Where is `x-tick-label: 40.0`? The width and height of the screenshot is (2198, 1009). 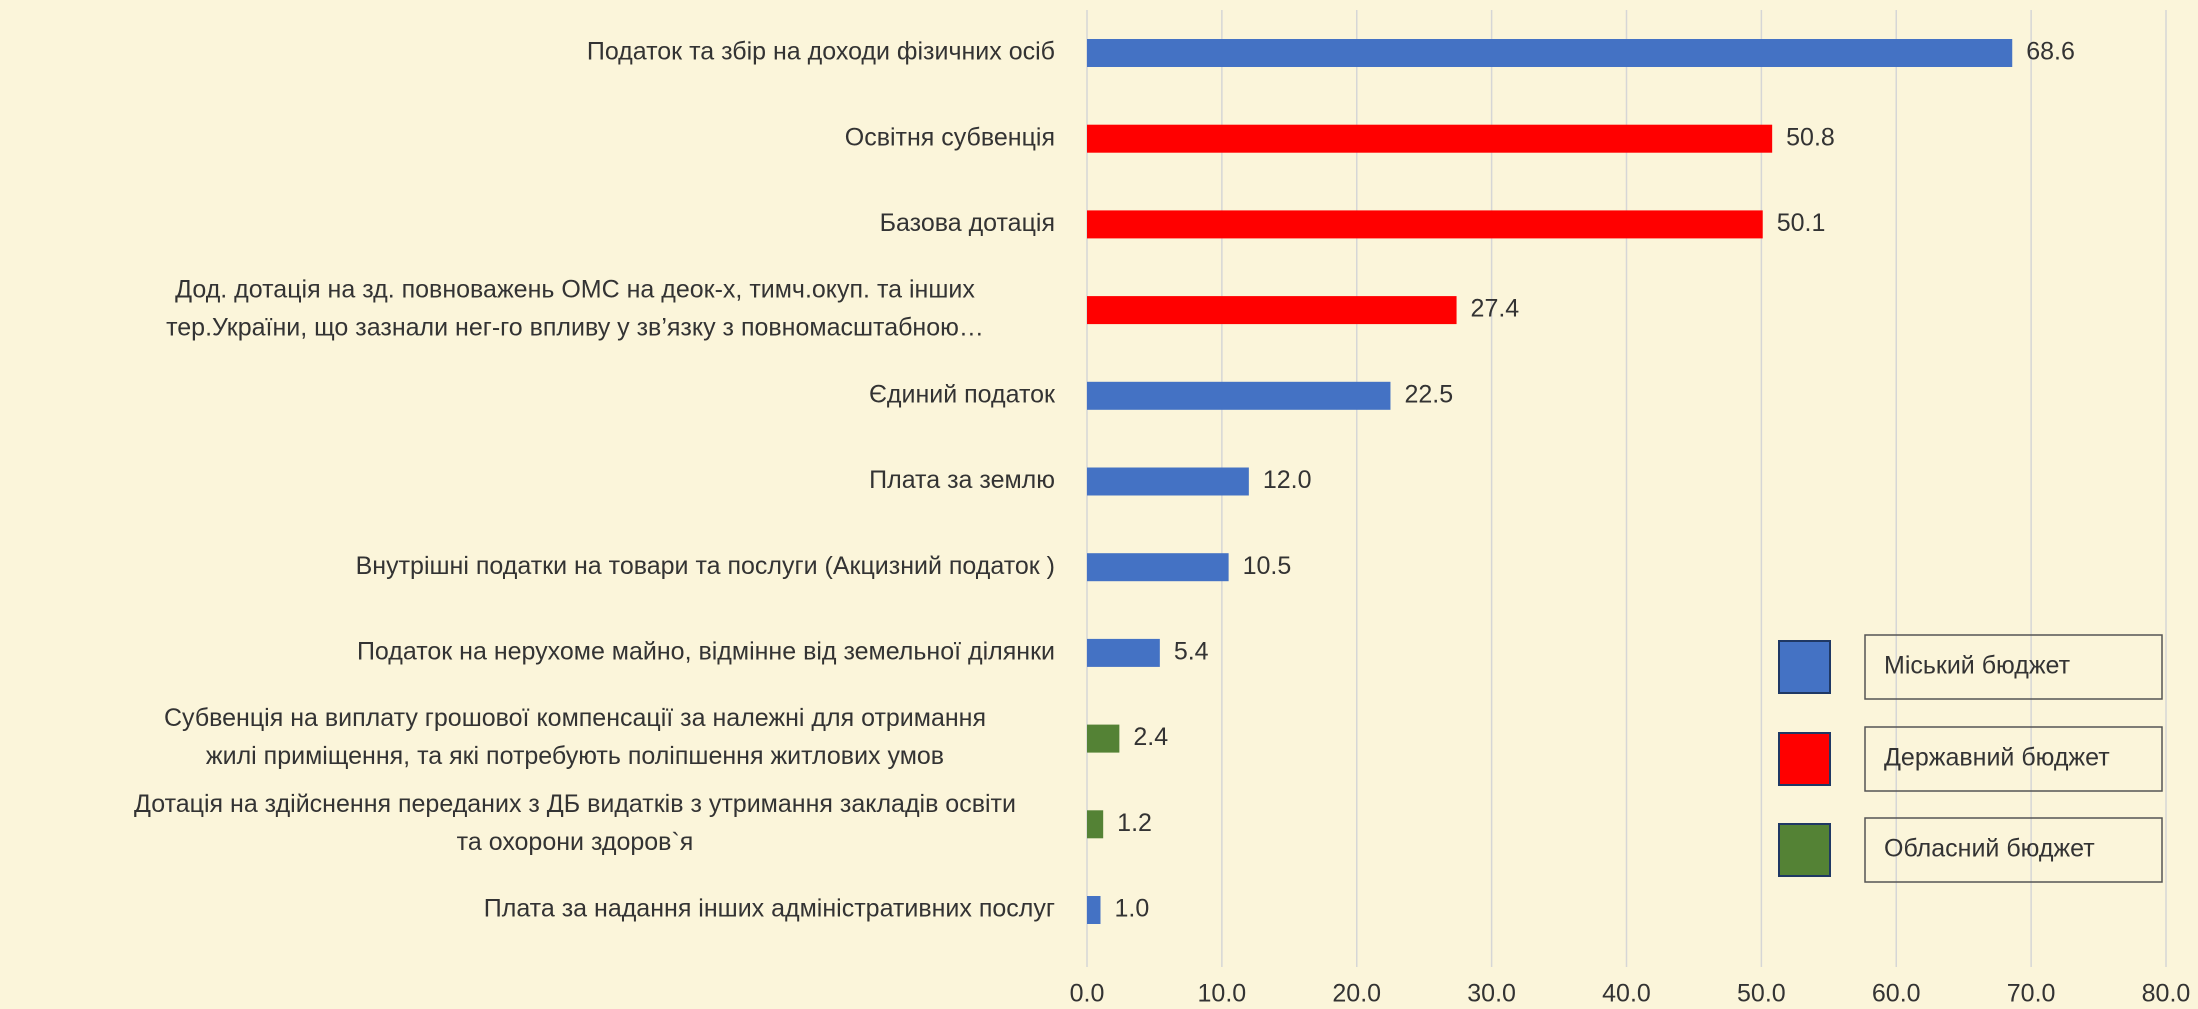 x-tick-label: 40.0 is located at coordinates (1626, 994).